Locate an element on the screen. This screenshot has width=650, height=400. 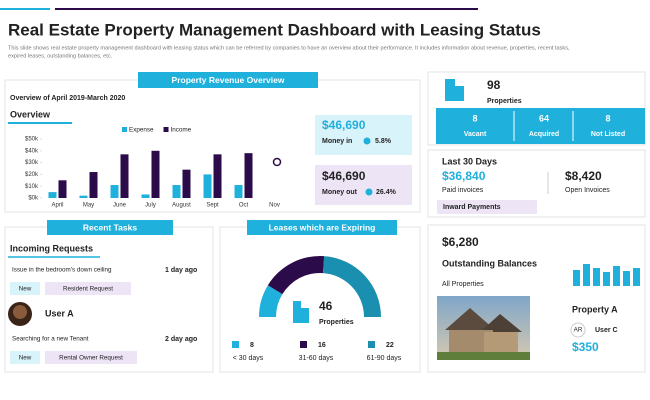
panel is located at coordinates (320, 299).